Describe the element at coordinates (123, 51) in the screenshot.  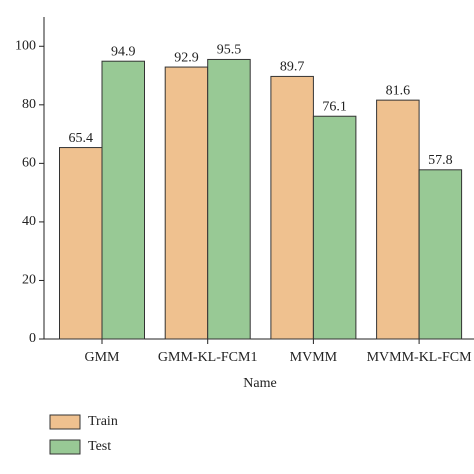
I see `value-label: 94.9` at that location.